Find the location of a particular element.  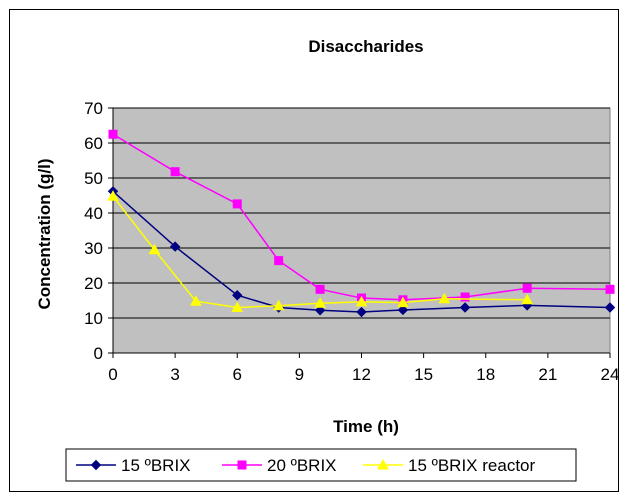

x-axis-label: Time (h) is located at coordinates (366, 426).